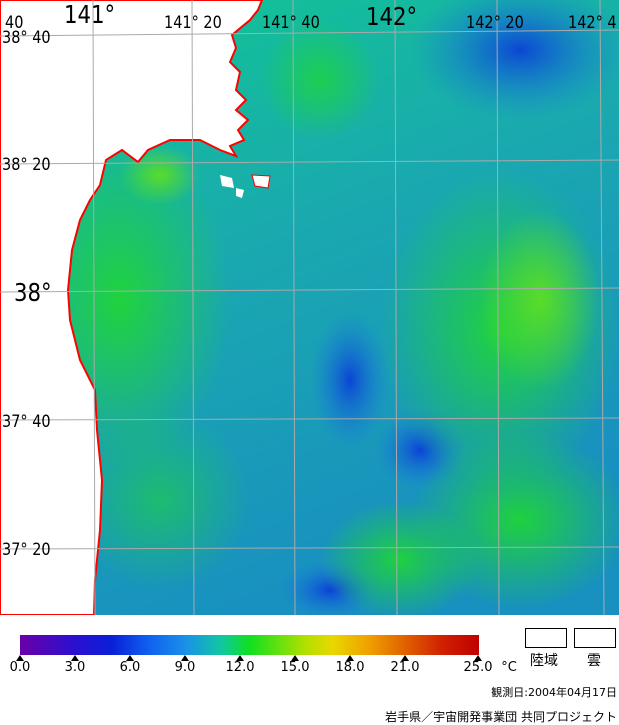  I want to click on observation-date: 観測日:2004年04月17日, so click(554, 692).